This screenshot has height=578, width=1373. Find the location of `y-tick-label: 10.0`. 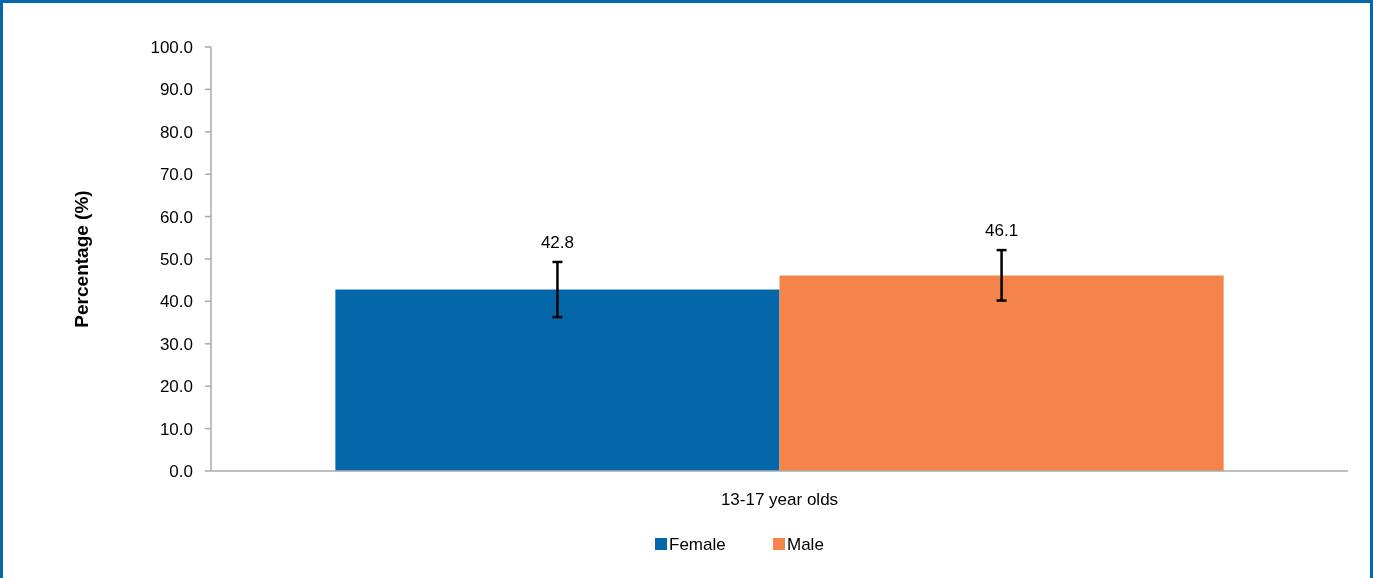

y-tick-label: 10.0 is located at coordinates (176, 429).